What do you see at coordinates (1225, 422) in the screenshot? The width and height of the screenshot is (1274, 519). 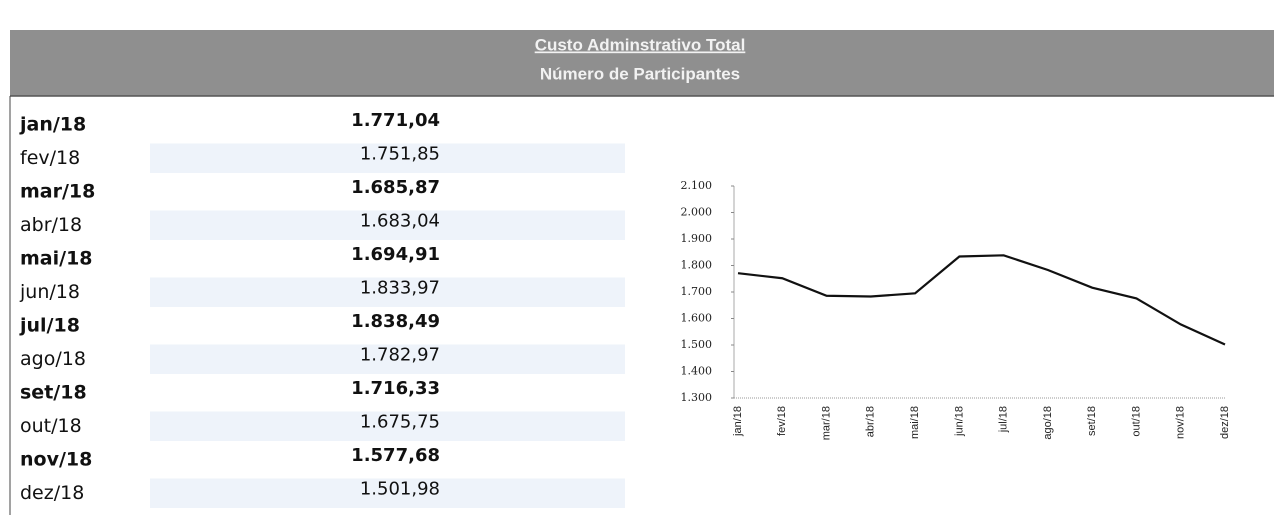 I see `x-tick-label: dez/18` at bounding box center [1225, 422].